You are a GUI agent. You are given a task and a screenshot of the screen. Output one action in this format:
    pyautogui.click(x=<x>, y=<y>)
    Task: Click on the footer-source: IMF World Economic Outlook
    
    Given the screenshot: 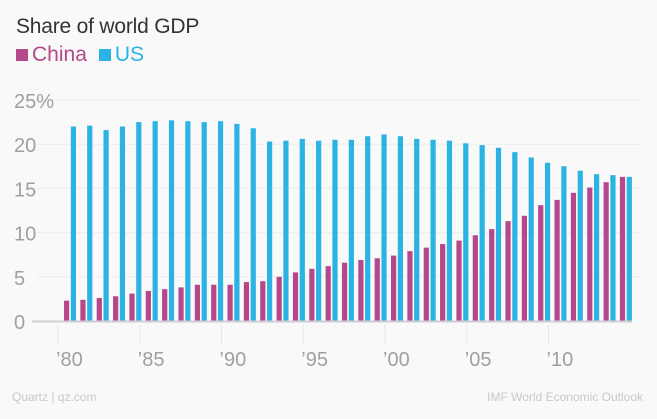 What is the action you would take?
    pyautogui.click(x=565, y=397)
    